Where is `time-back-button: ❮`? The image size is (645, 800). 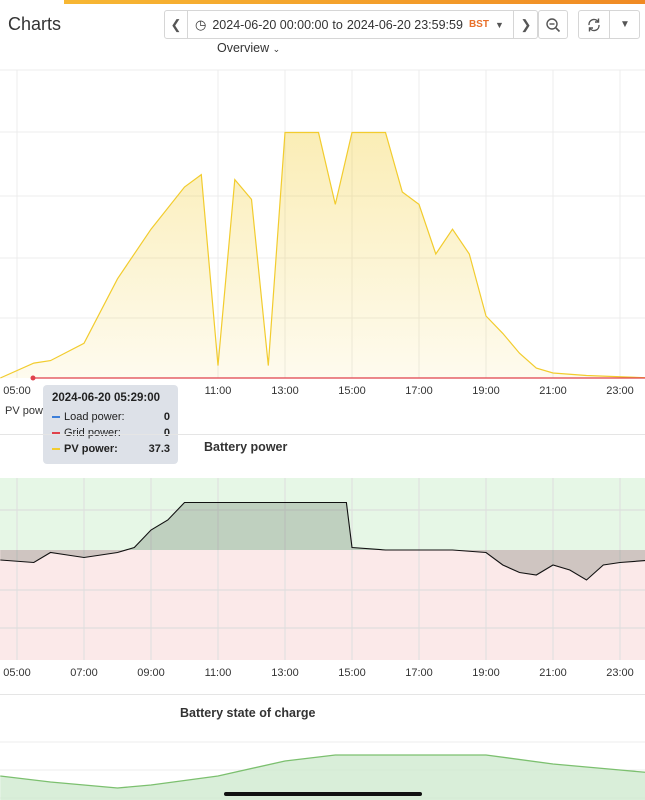
time-back-button: ❮ is located at coordinates (176, 24).